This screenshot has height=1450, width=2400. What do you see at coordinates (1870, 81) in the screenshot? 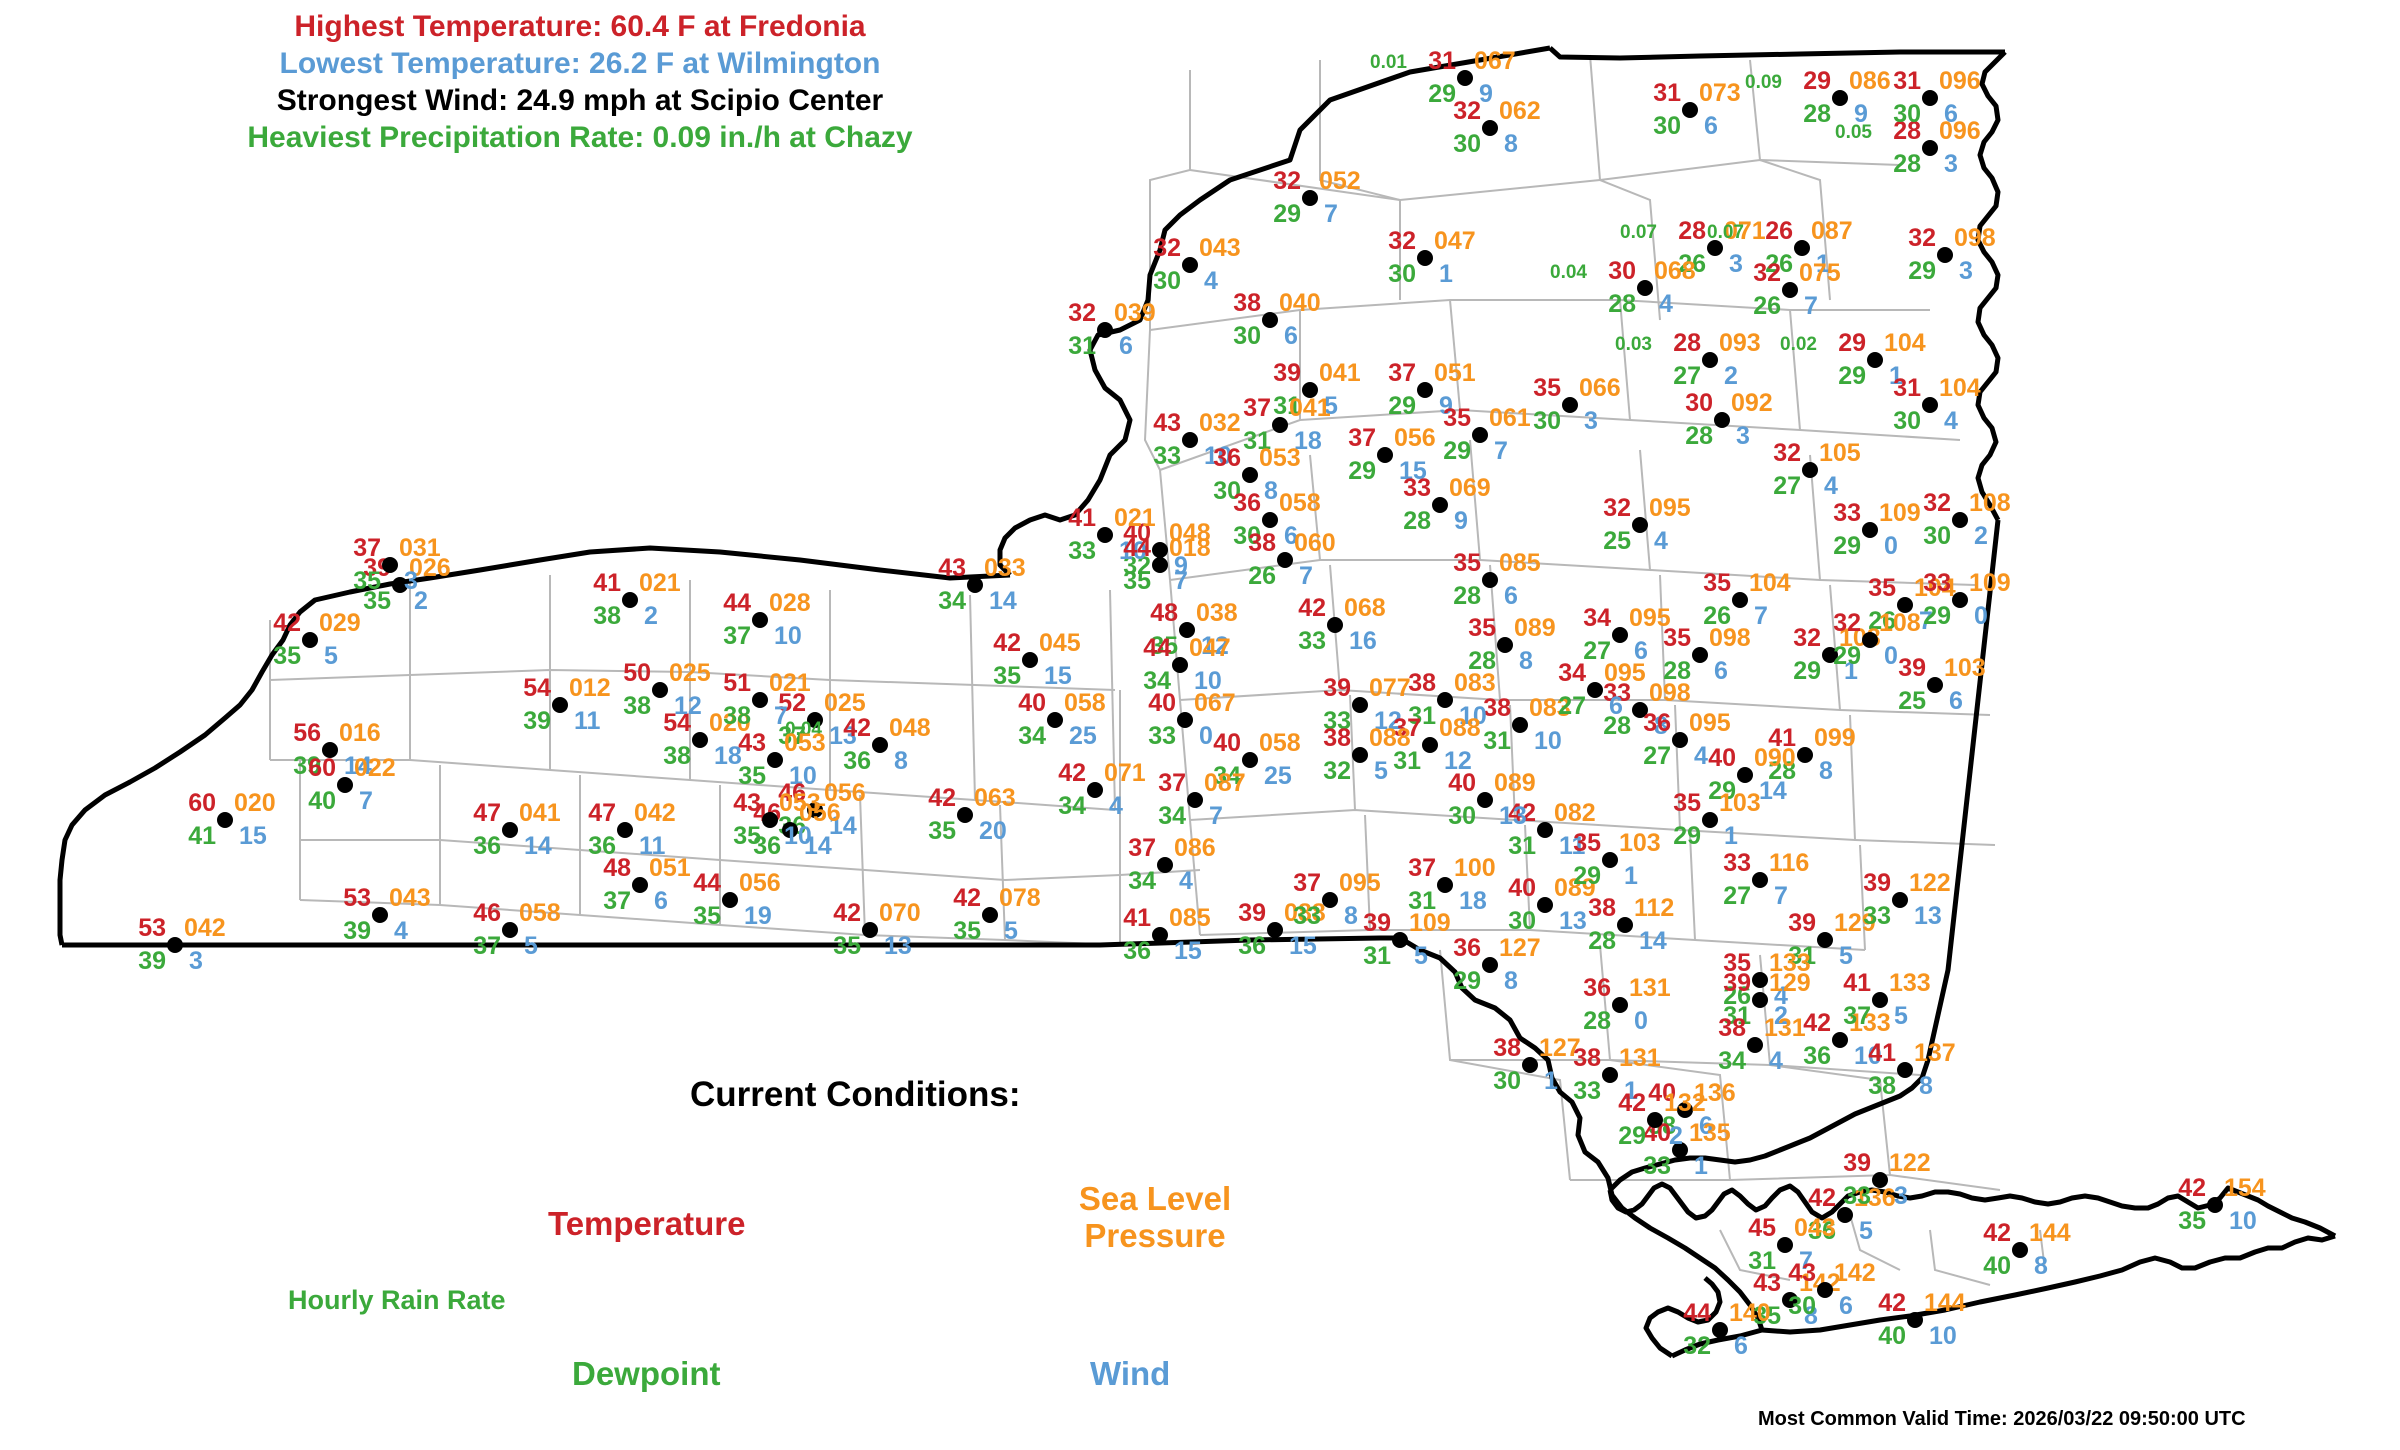
I see `station-pressure: 086` at bounding box center [1870, 81].